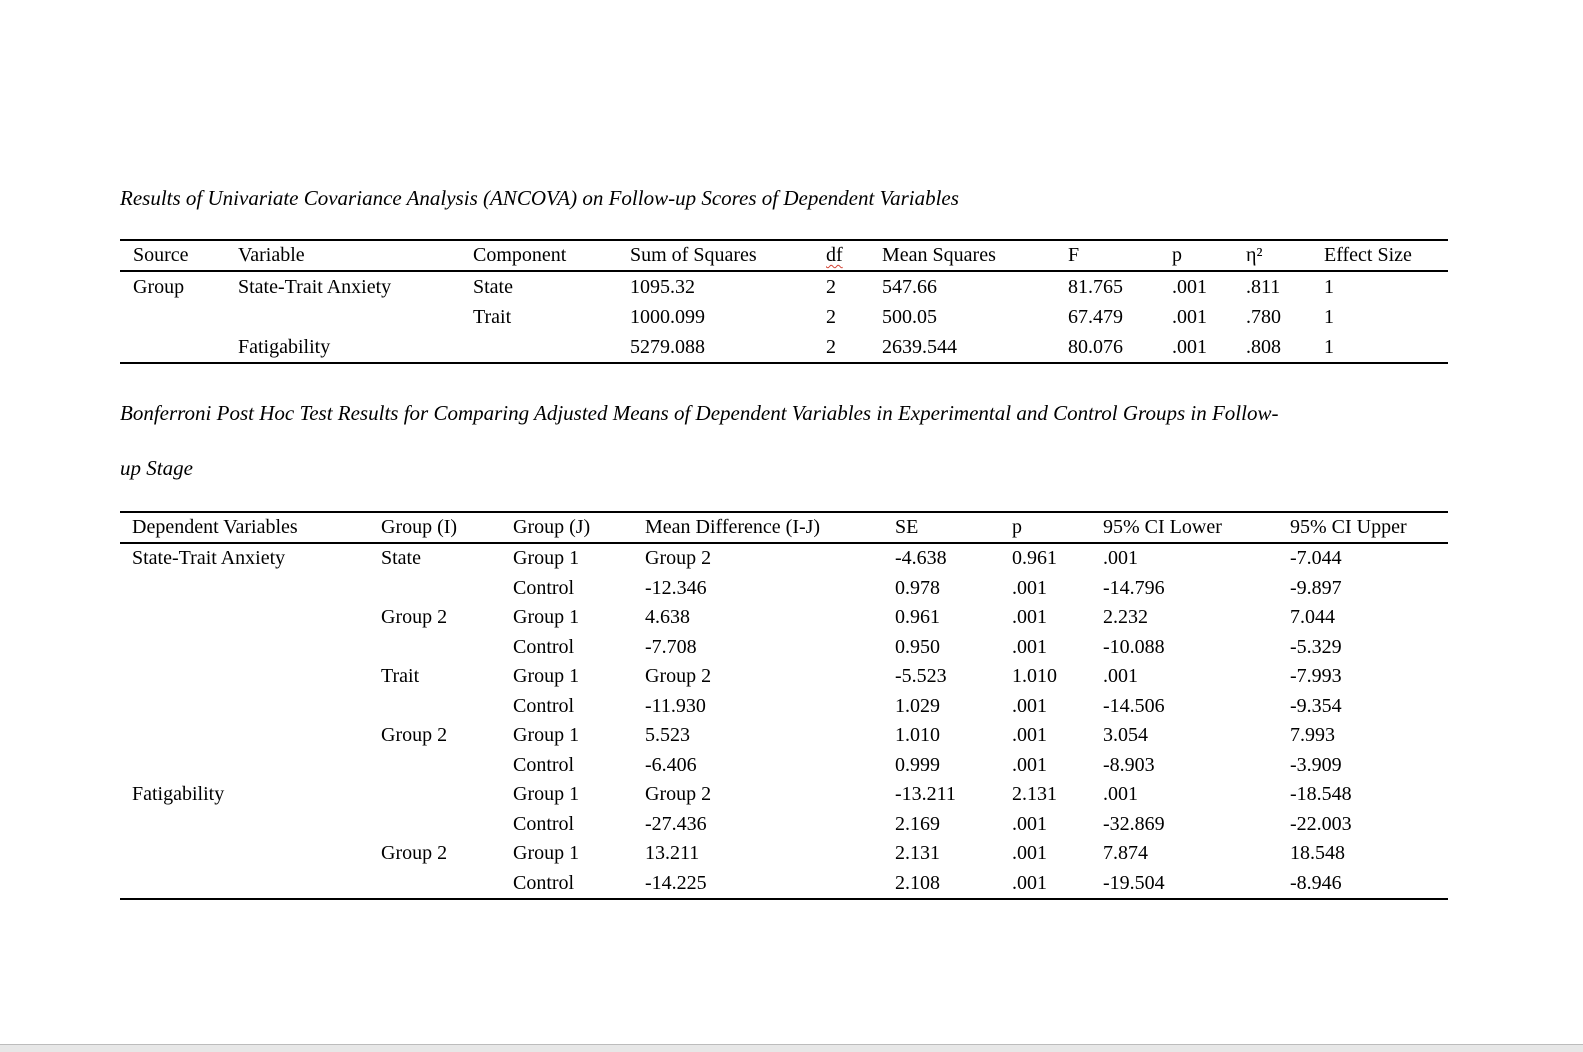  What do you see at coordinates (435, 528) in the screenshot?
I see `column-header-group-i: Group (I)` at bounding box center [435, 528].